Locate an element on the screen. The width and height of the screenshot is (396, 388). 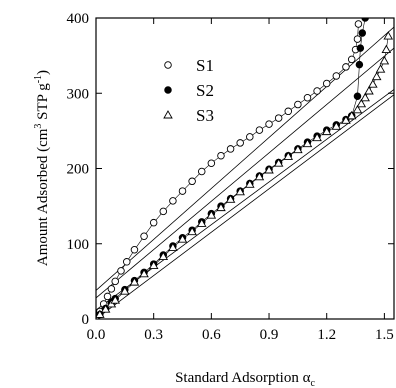
legend-marker-S1 is located at coordinates (168, 65).